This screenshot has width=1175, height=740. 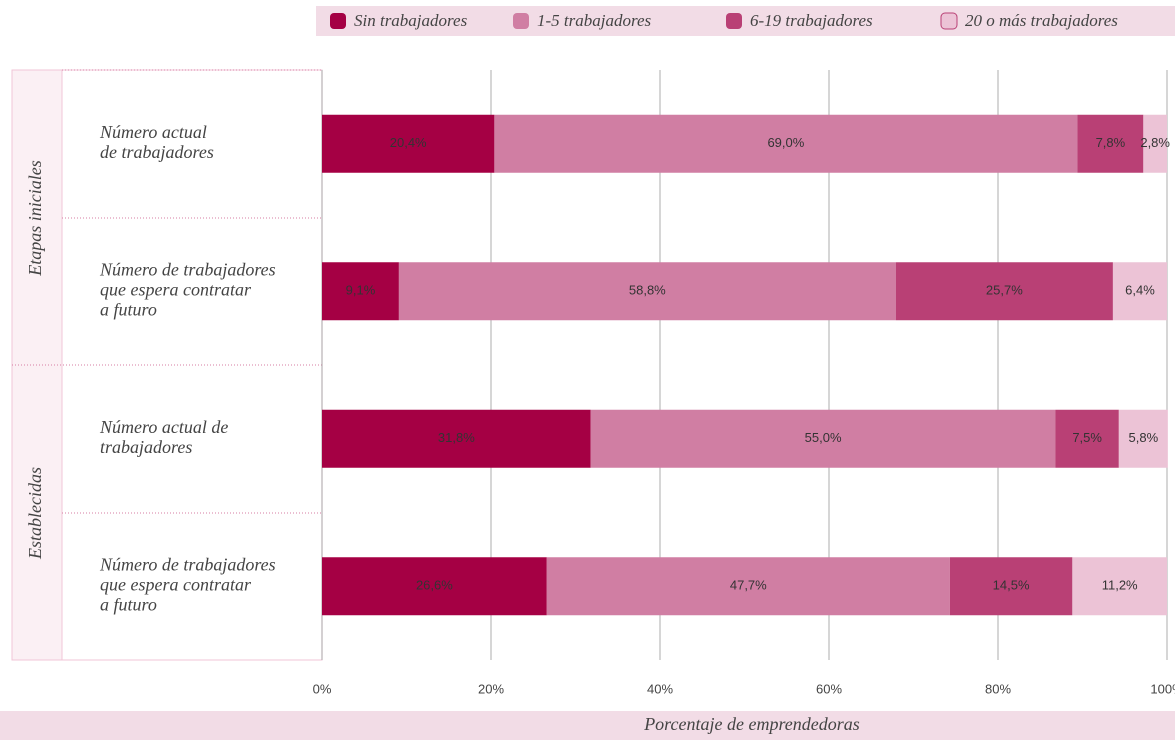 What do you see at coordinates (322, 688) in the screenshot?
I see `x-tick-label: 0%` at bounding box center [322, 688].